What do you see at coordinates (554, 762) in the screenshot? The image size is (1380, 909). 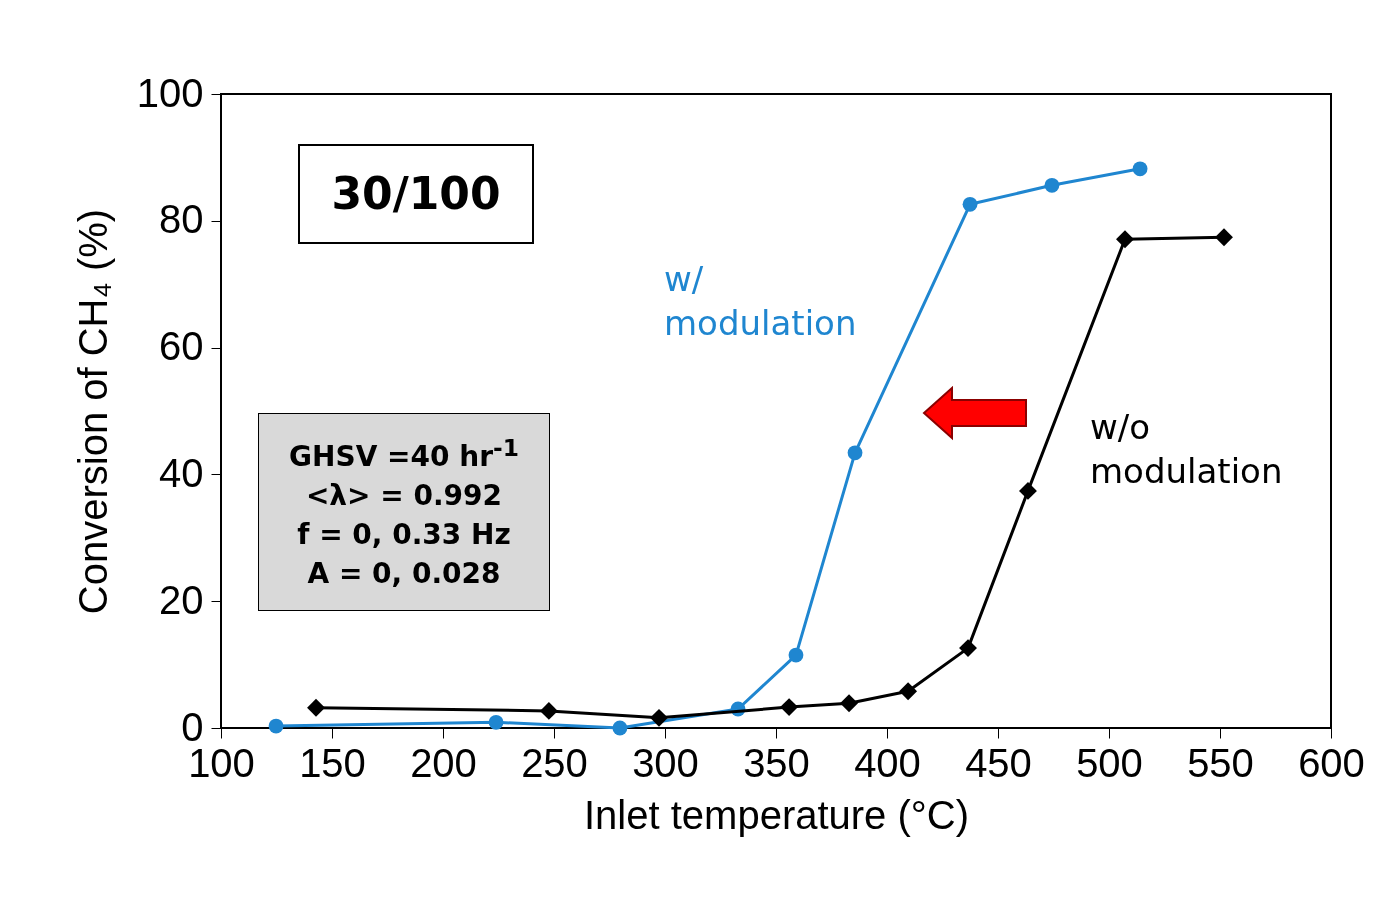 I see `x-tick-label: 250` at bounding box center [554, 762].